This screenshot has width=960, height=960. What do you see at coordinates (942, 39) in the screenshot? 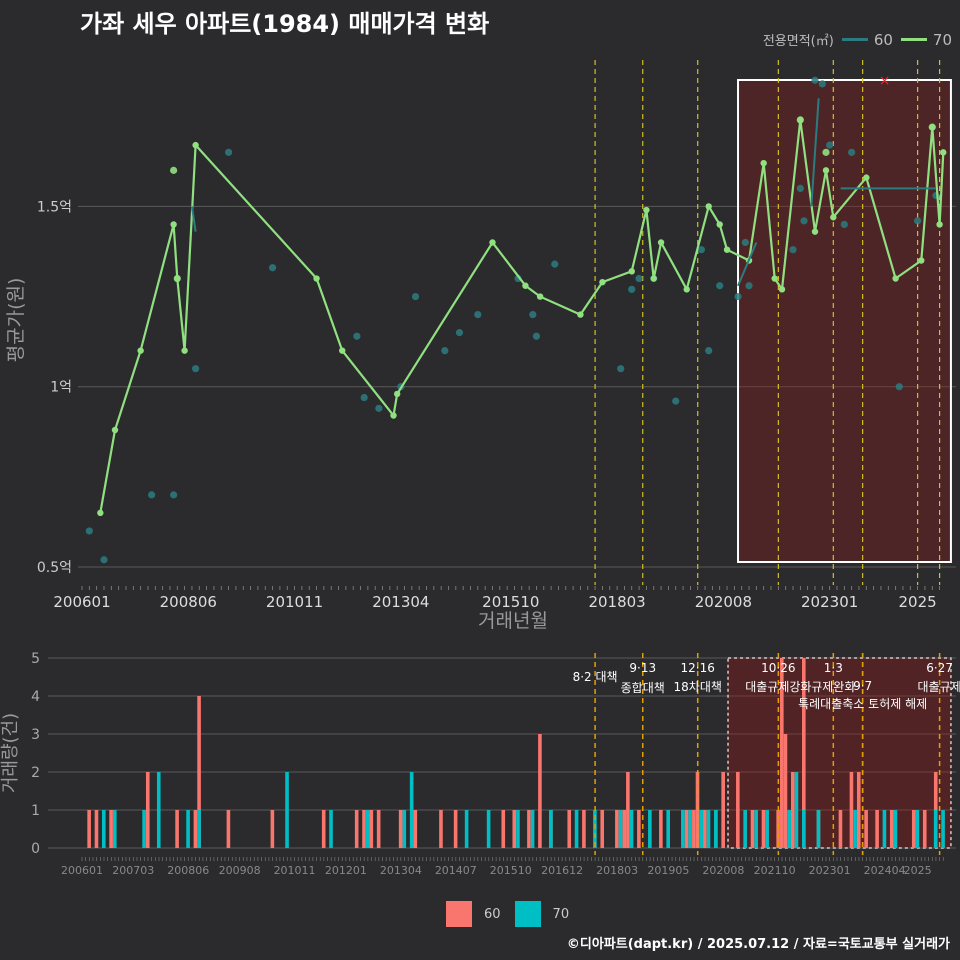
I see `legend-label-70: 70` at bounding box center [942, 39].